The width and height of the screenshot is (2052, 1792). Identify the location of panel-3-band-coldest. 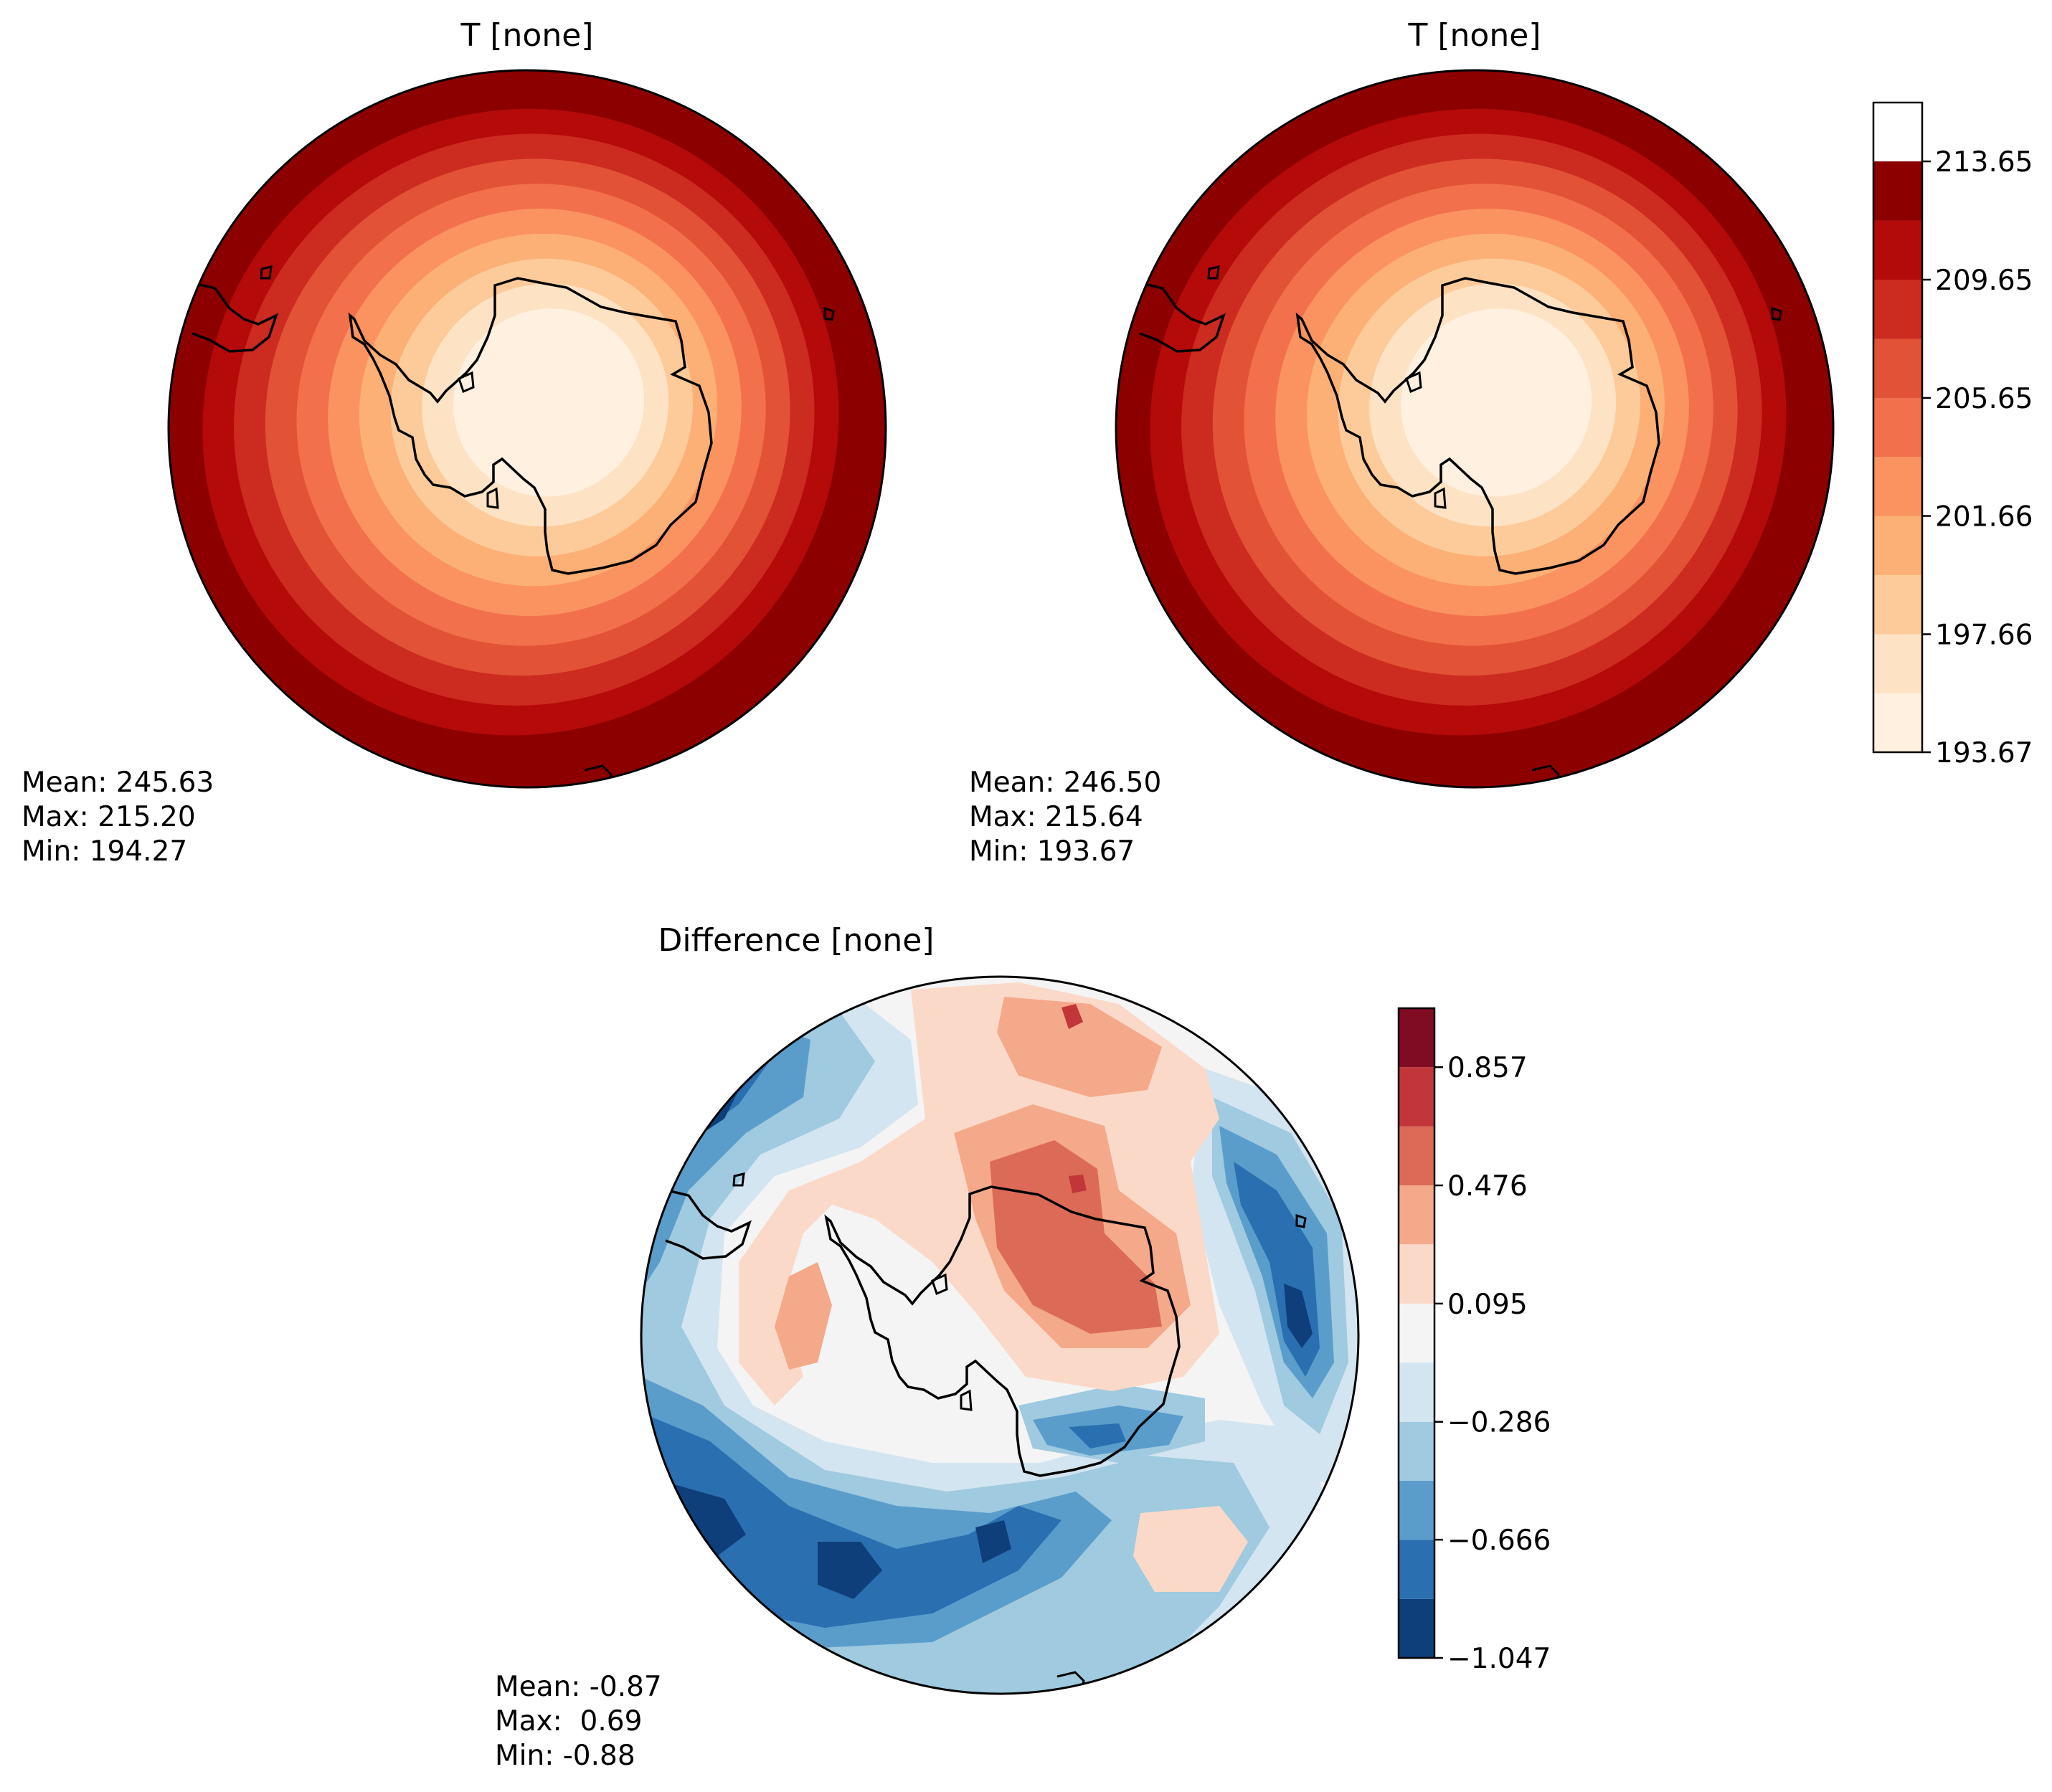
(1299, 1316).